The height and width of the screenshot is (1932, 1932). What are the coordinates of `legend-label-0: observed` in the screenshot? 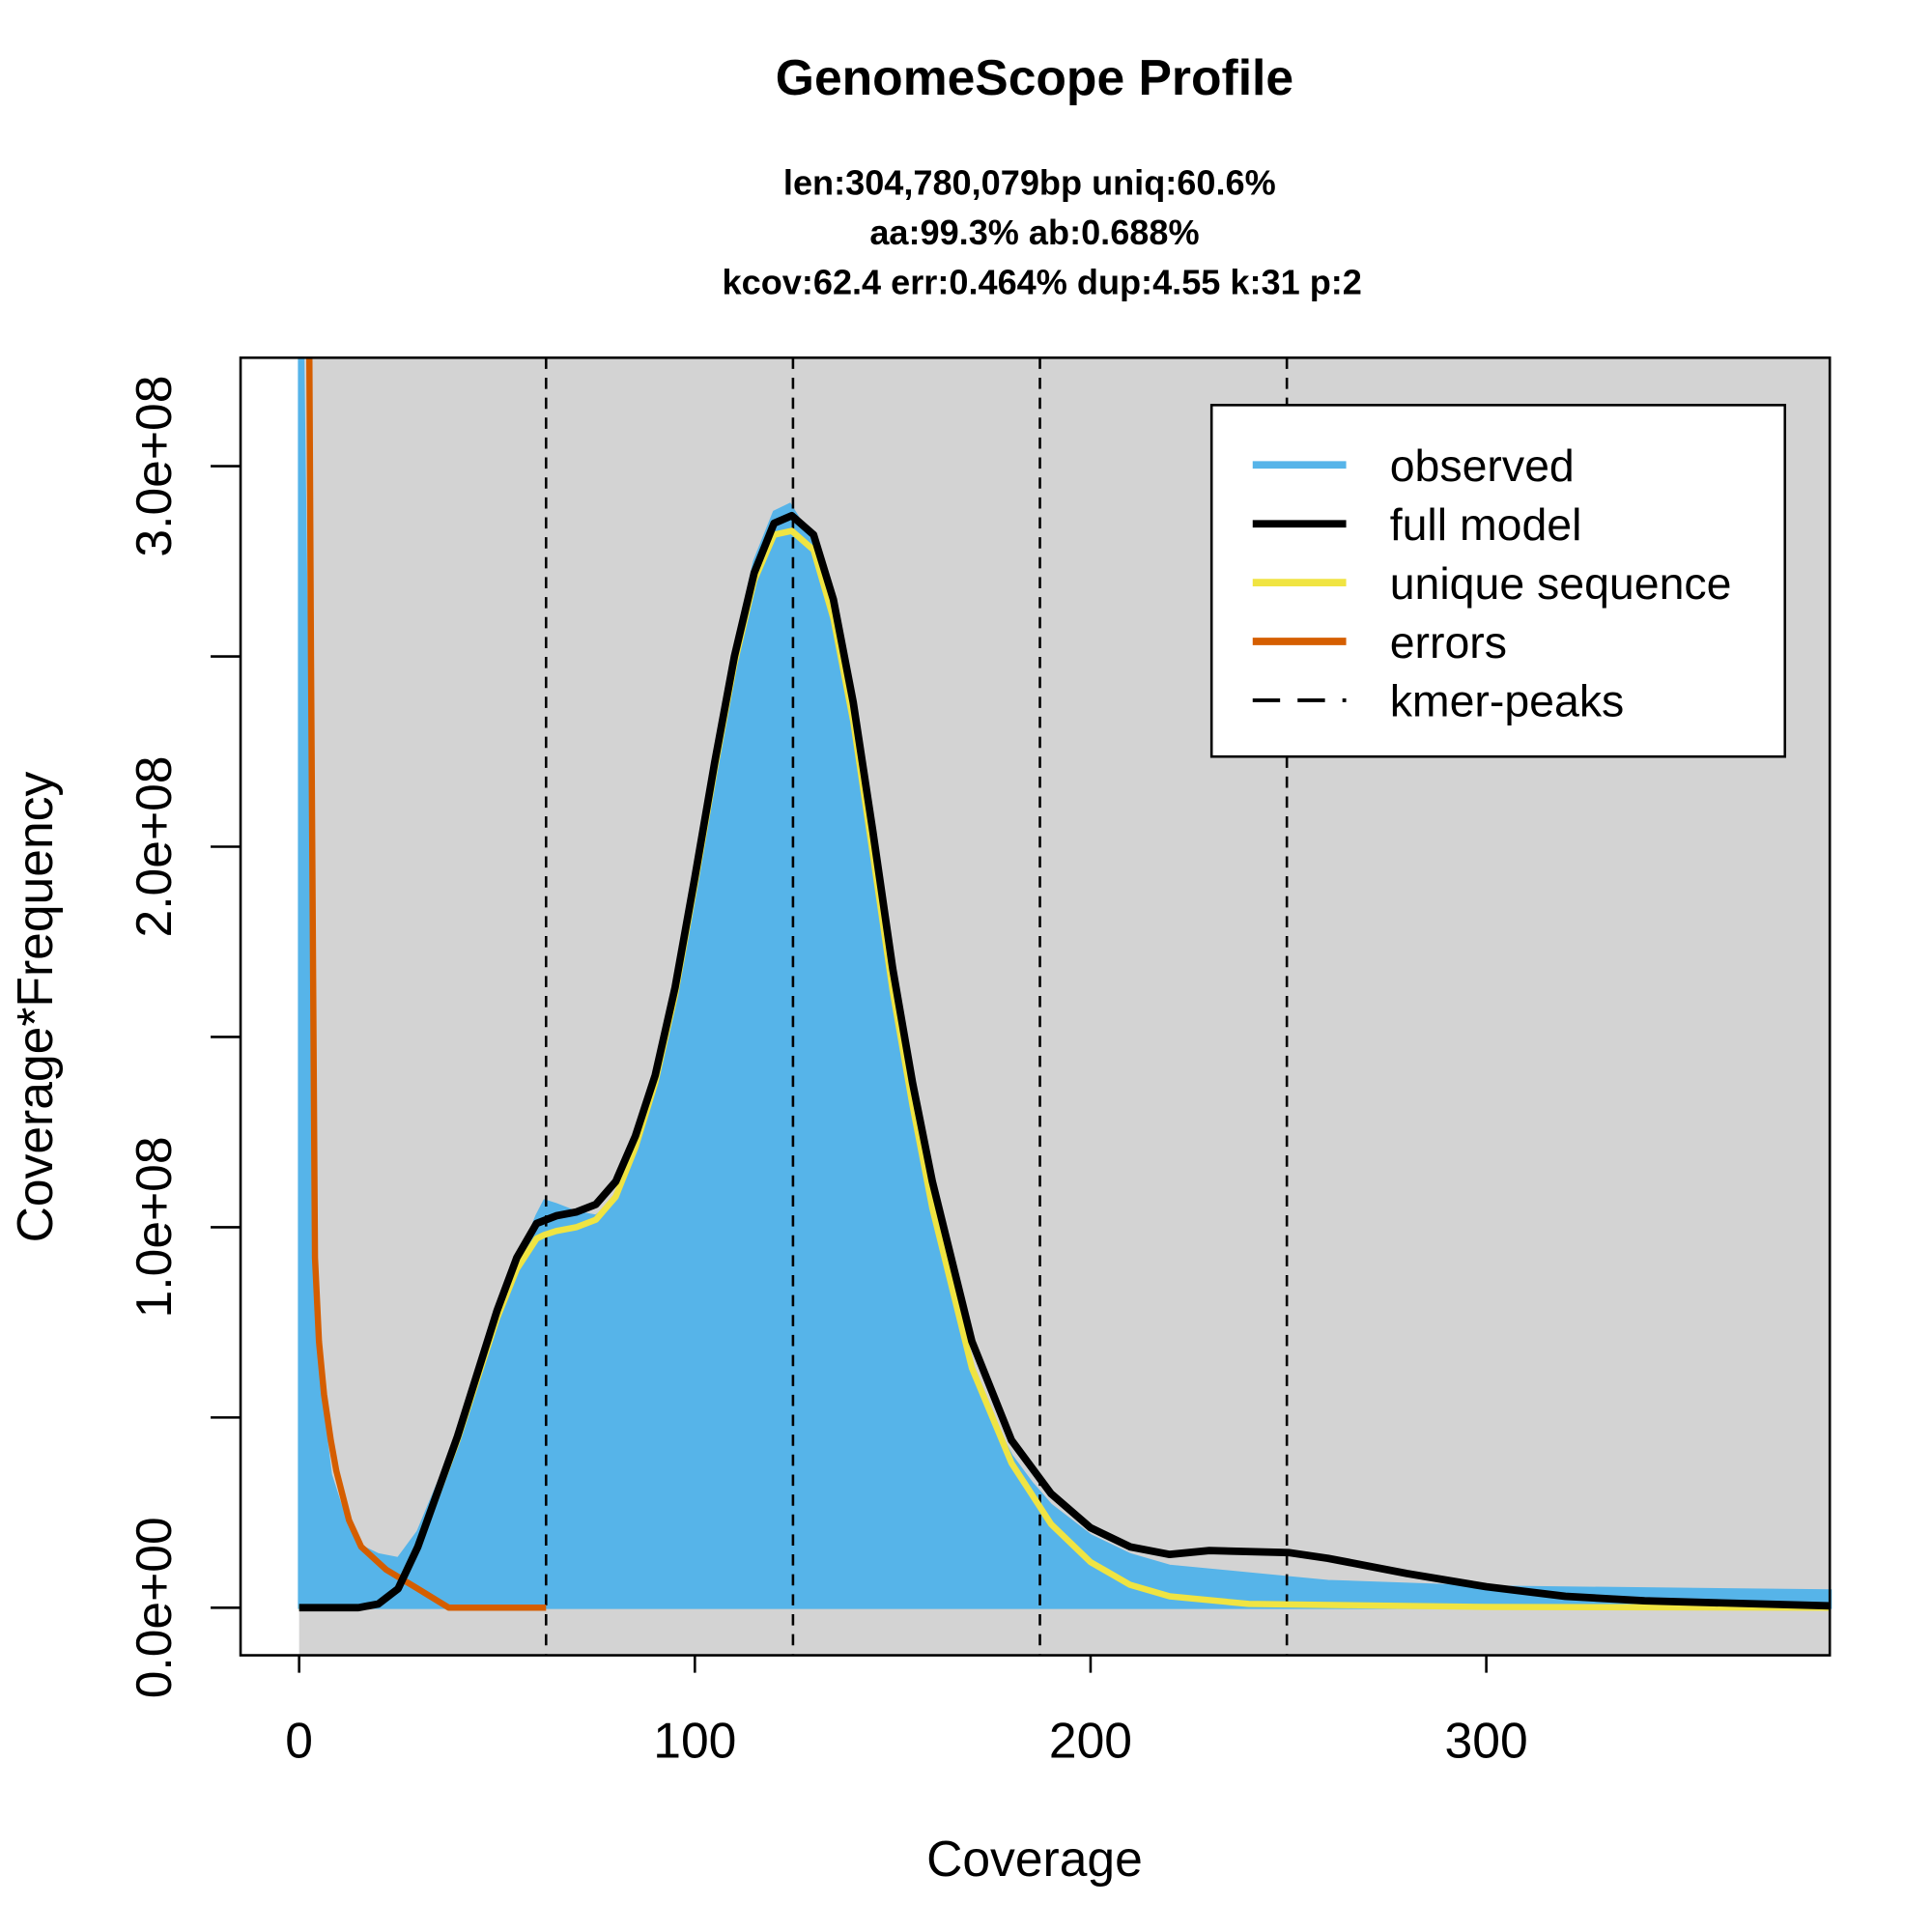 It's located at (1482, 465).